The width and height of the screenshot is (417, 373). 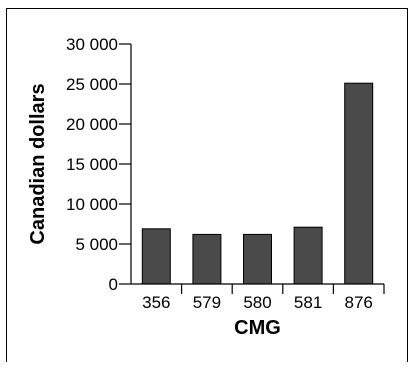 What do you see at coordinates (92, 44) in the screenshot?
I see `y-tick-label: 30 000` at bounding box center [92, 44].